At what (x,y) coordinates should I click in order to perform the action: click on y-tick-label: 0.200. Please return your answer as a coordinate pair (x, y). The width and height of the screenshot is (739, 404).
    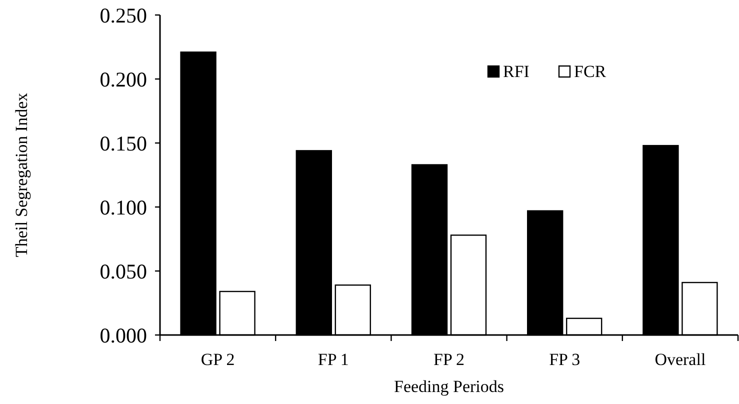
    Looking at the image, I should click on (123, 79).